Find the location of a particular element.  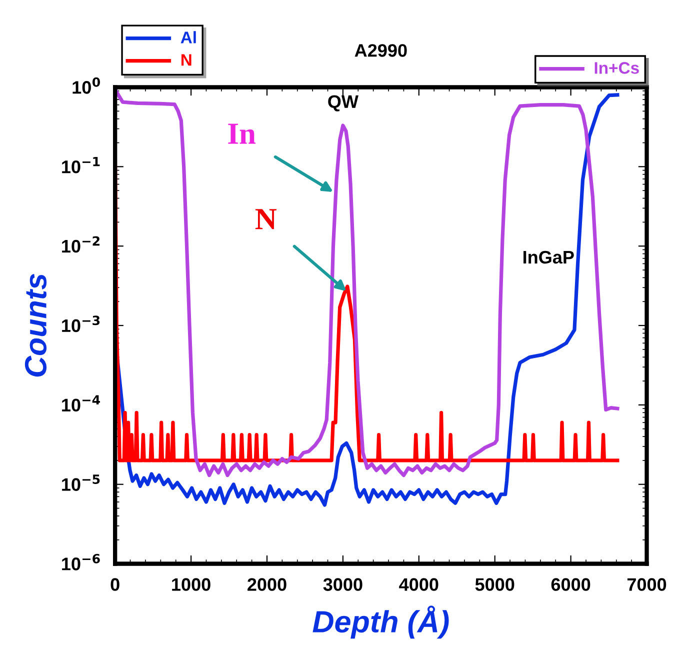

y-tick-label: 10$^{0}$ is located at coordinates (86, 85).